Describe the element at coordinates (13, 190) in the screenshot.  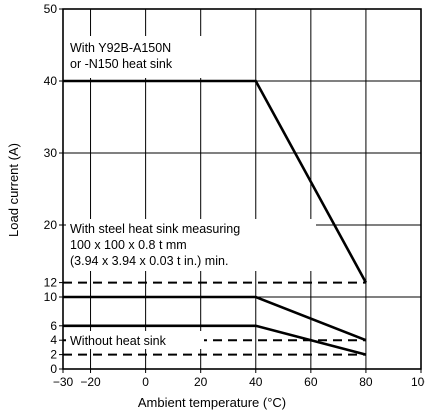
I see `y-axis-title: Load current (A)` at that location.